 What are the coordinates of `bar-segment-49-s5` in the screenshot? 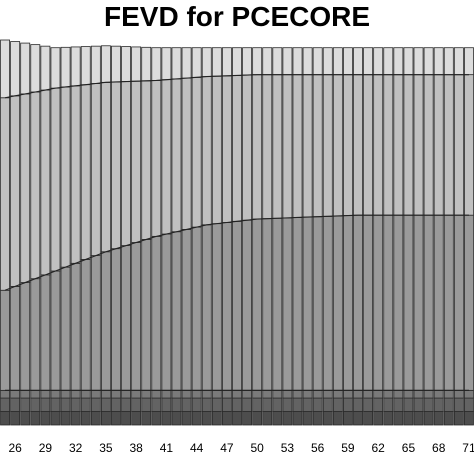 It's located at (247, 147).